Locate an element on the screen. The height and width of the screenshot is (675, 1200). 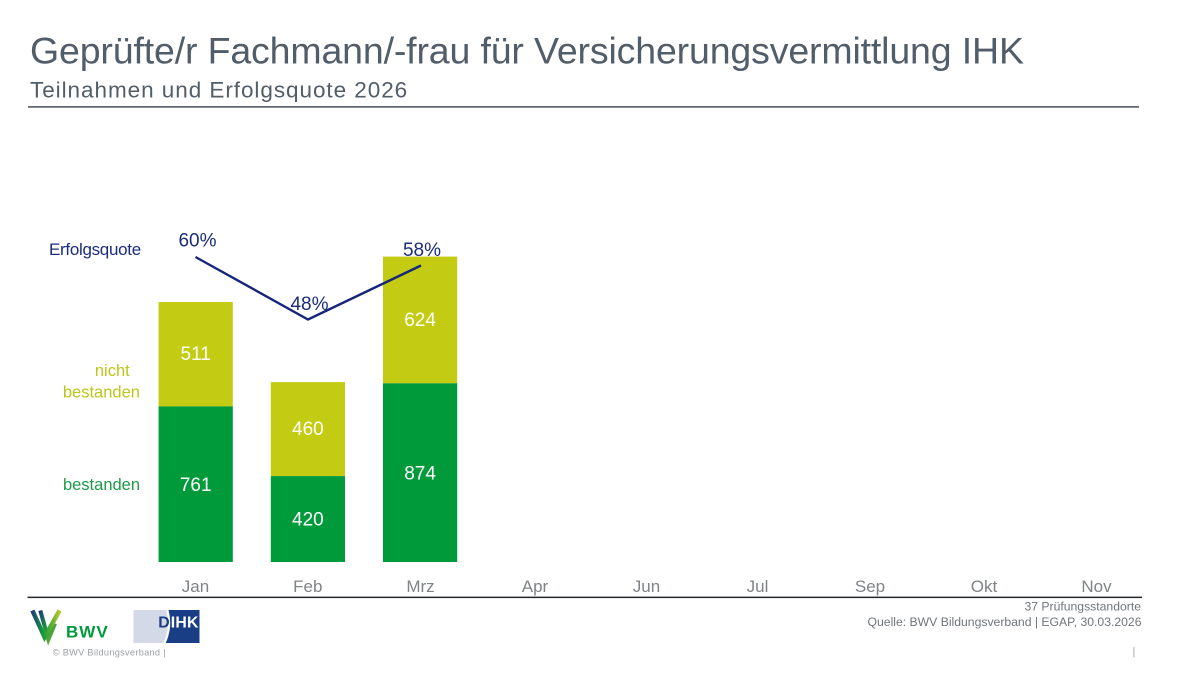
svg-text: Apr is located at coordinates (535, 586).